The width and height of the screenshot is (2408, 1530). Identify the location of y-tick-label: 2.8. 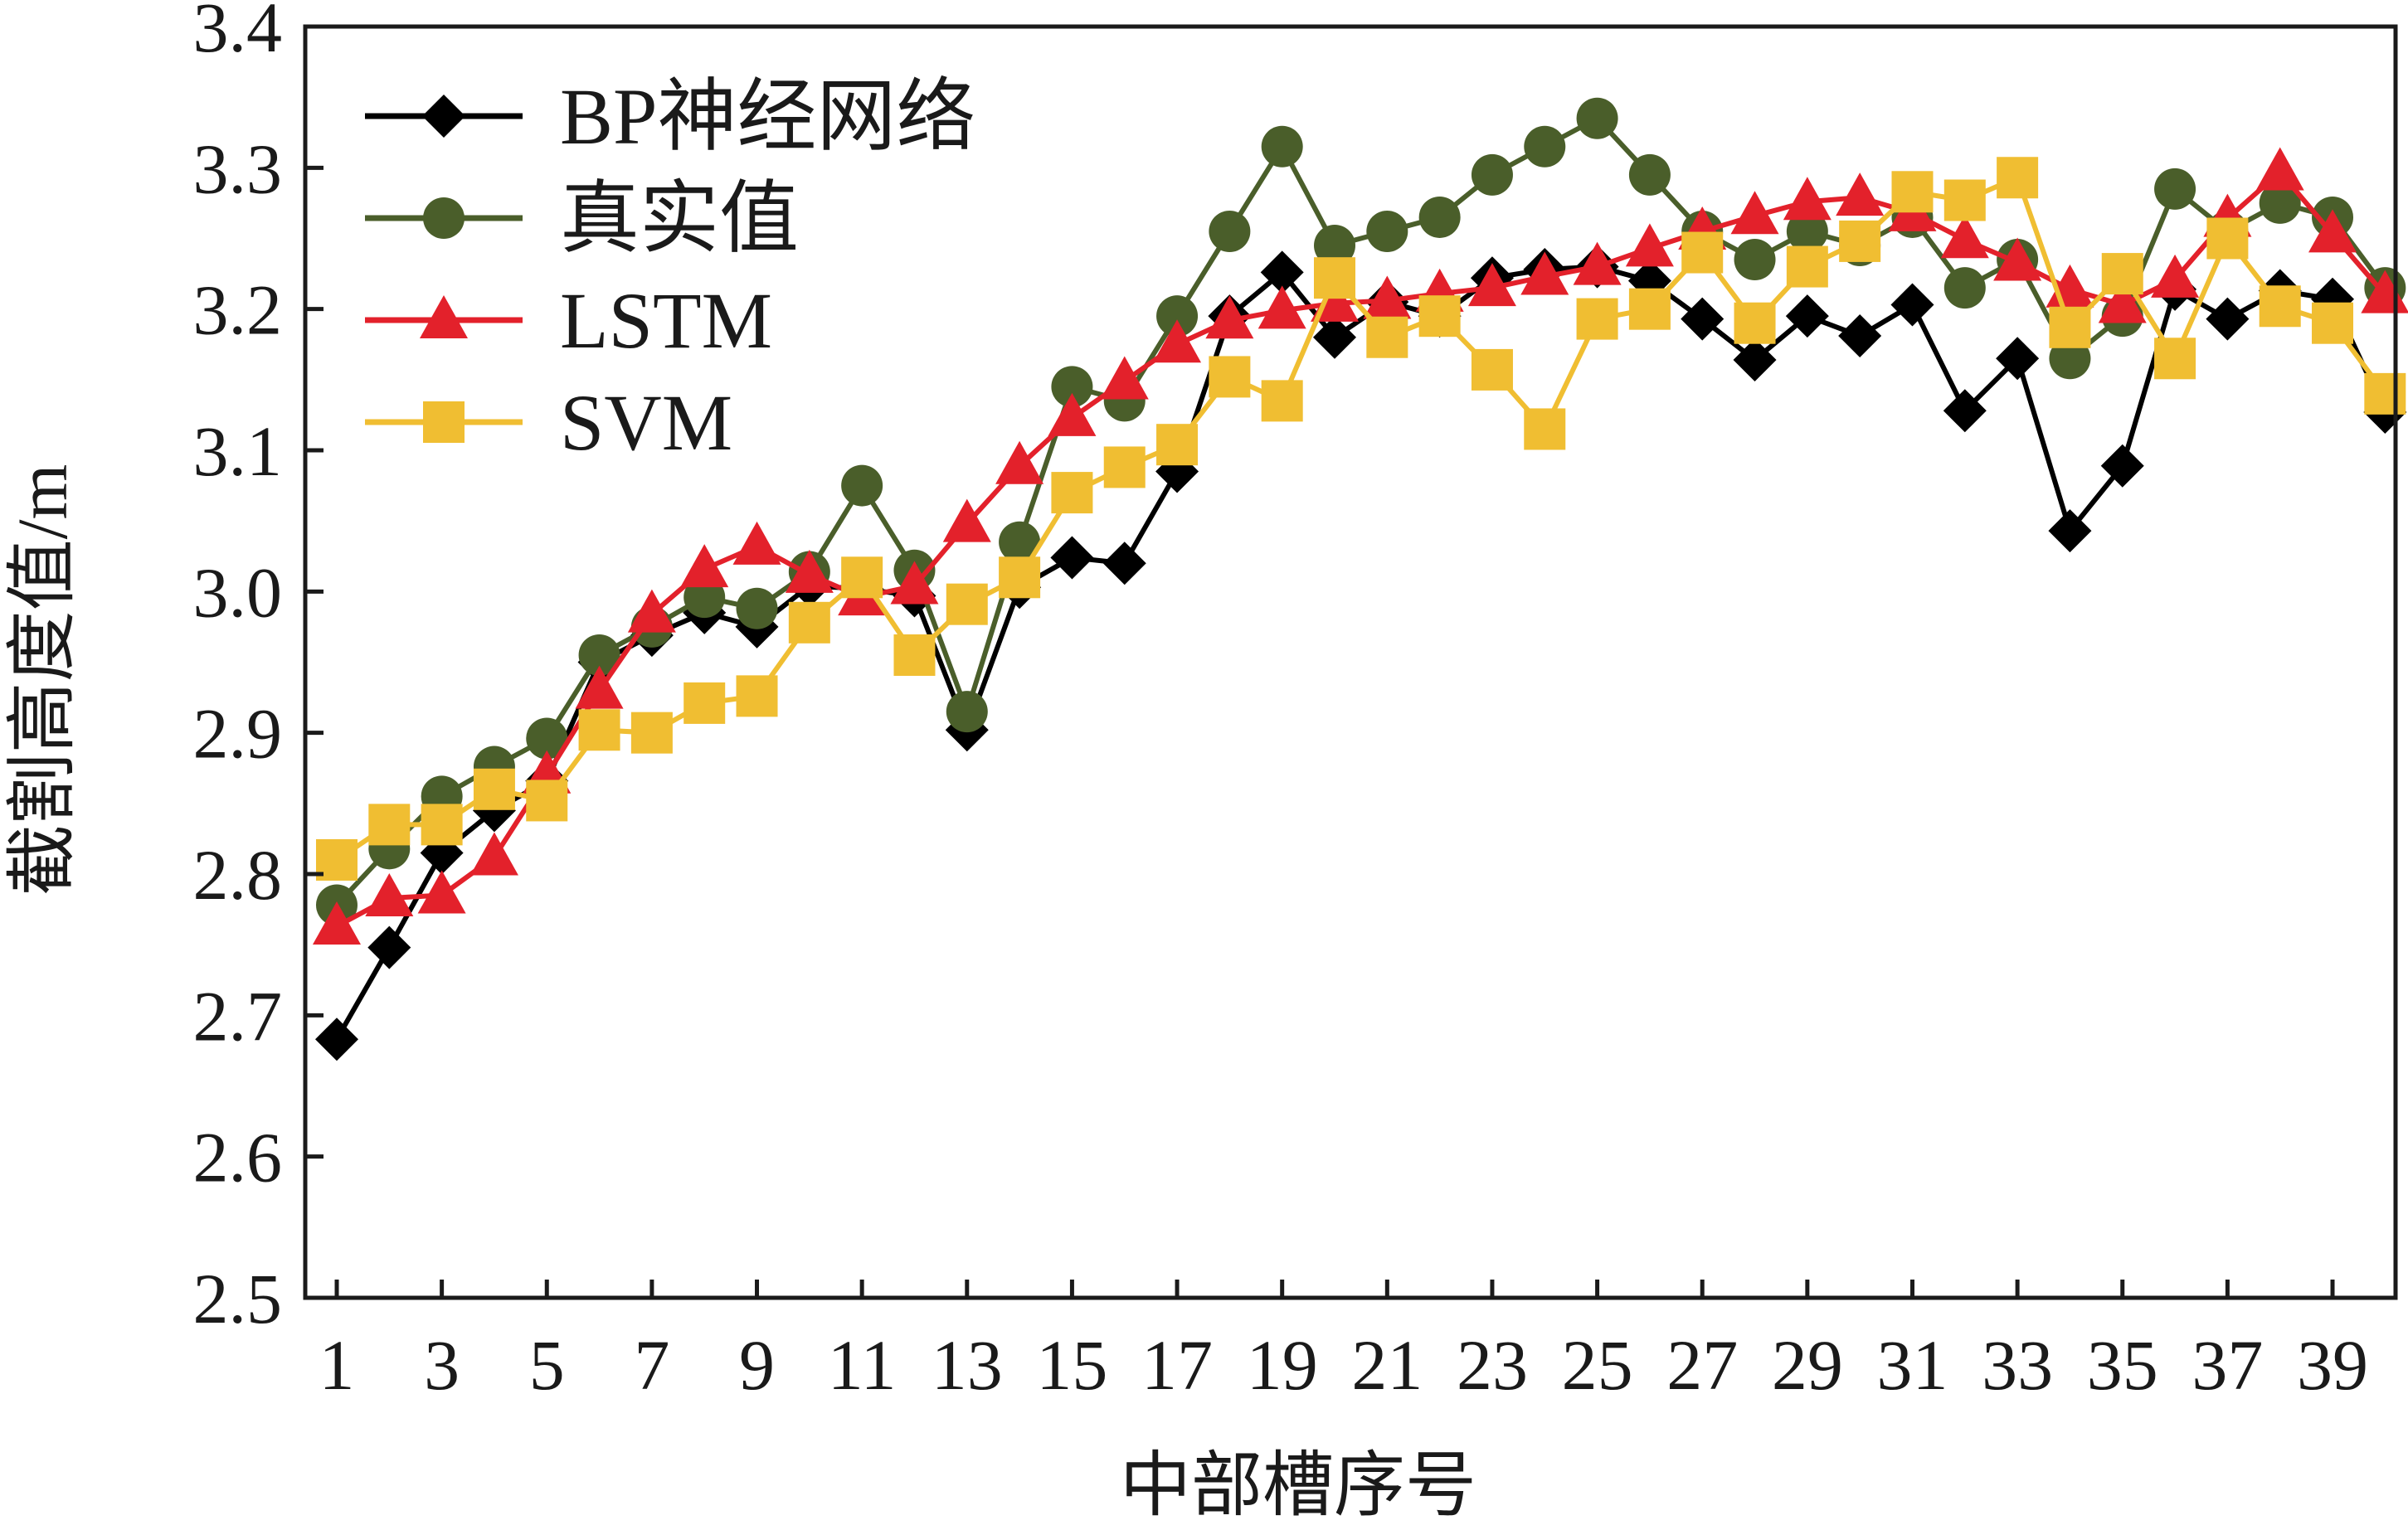
(238, 875).